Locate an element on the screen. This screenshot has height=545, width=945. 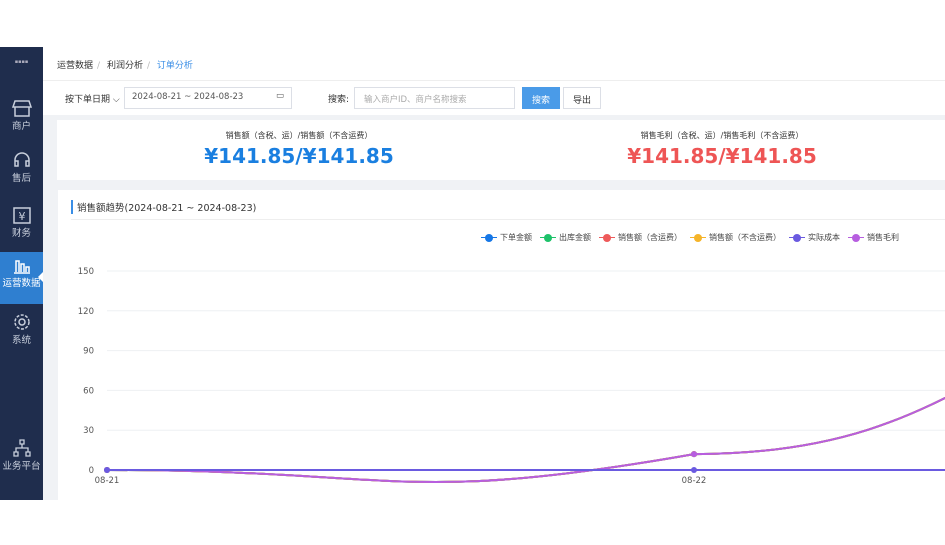
x-tick-label: 08-21 is located at coordinates (107, 481).